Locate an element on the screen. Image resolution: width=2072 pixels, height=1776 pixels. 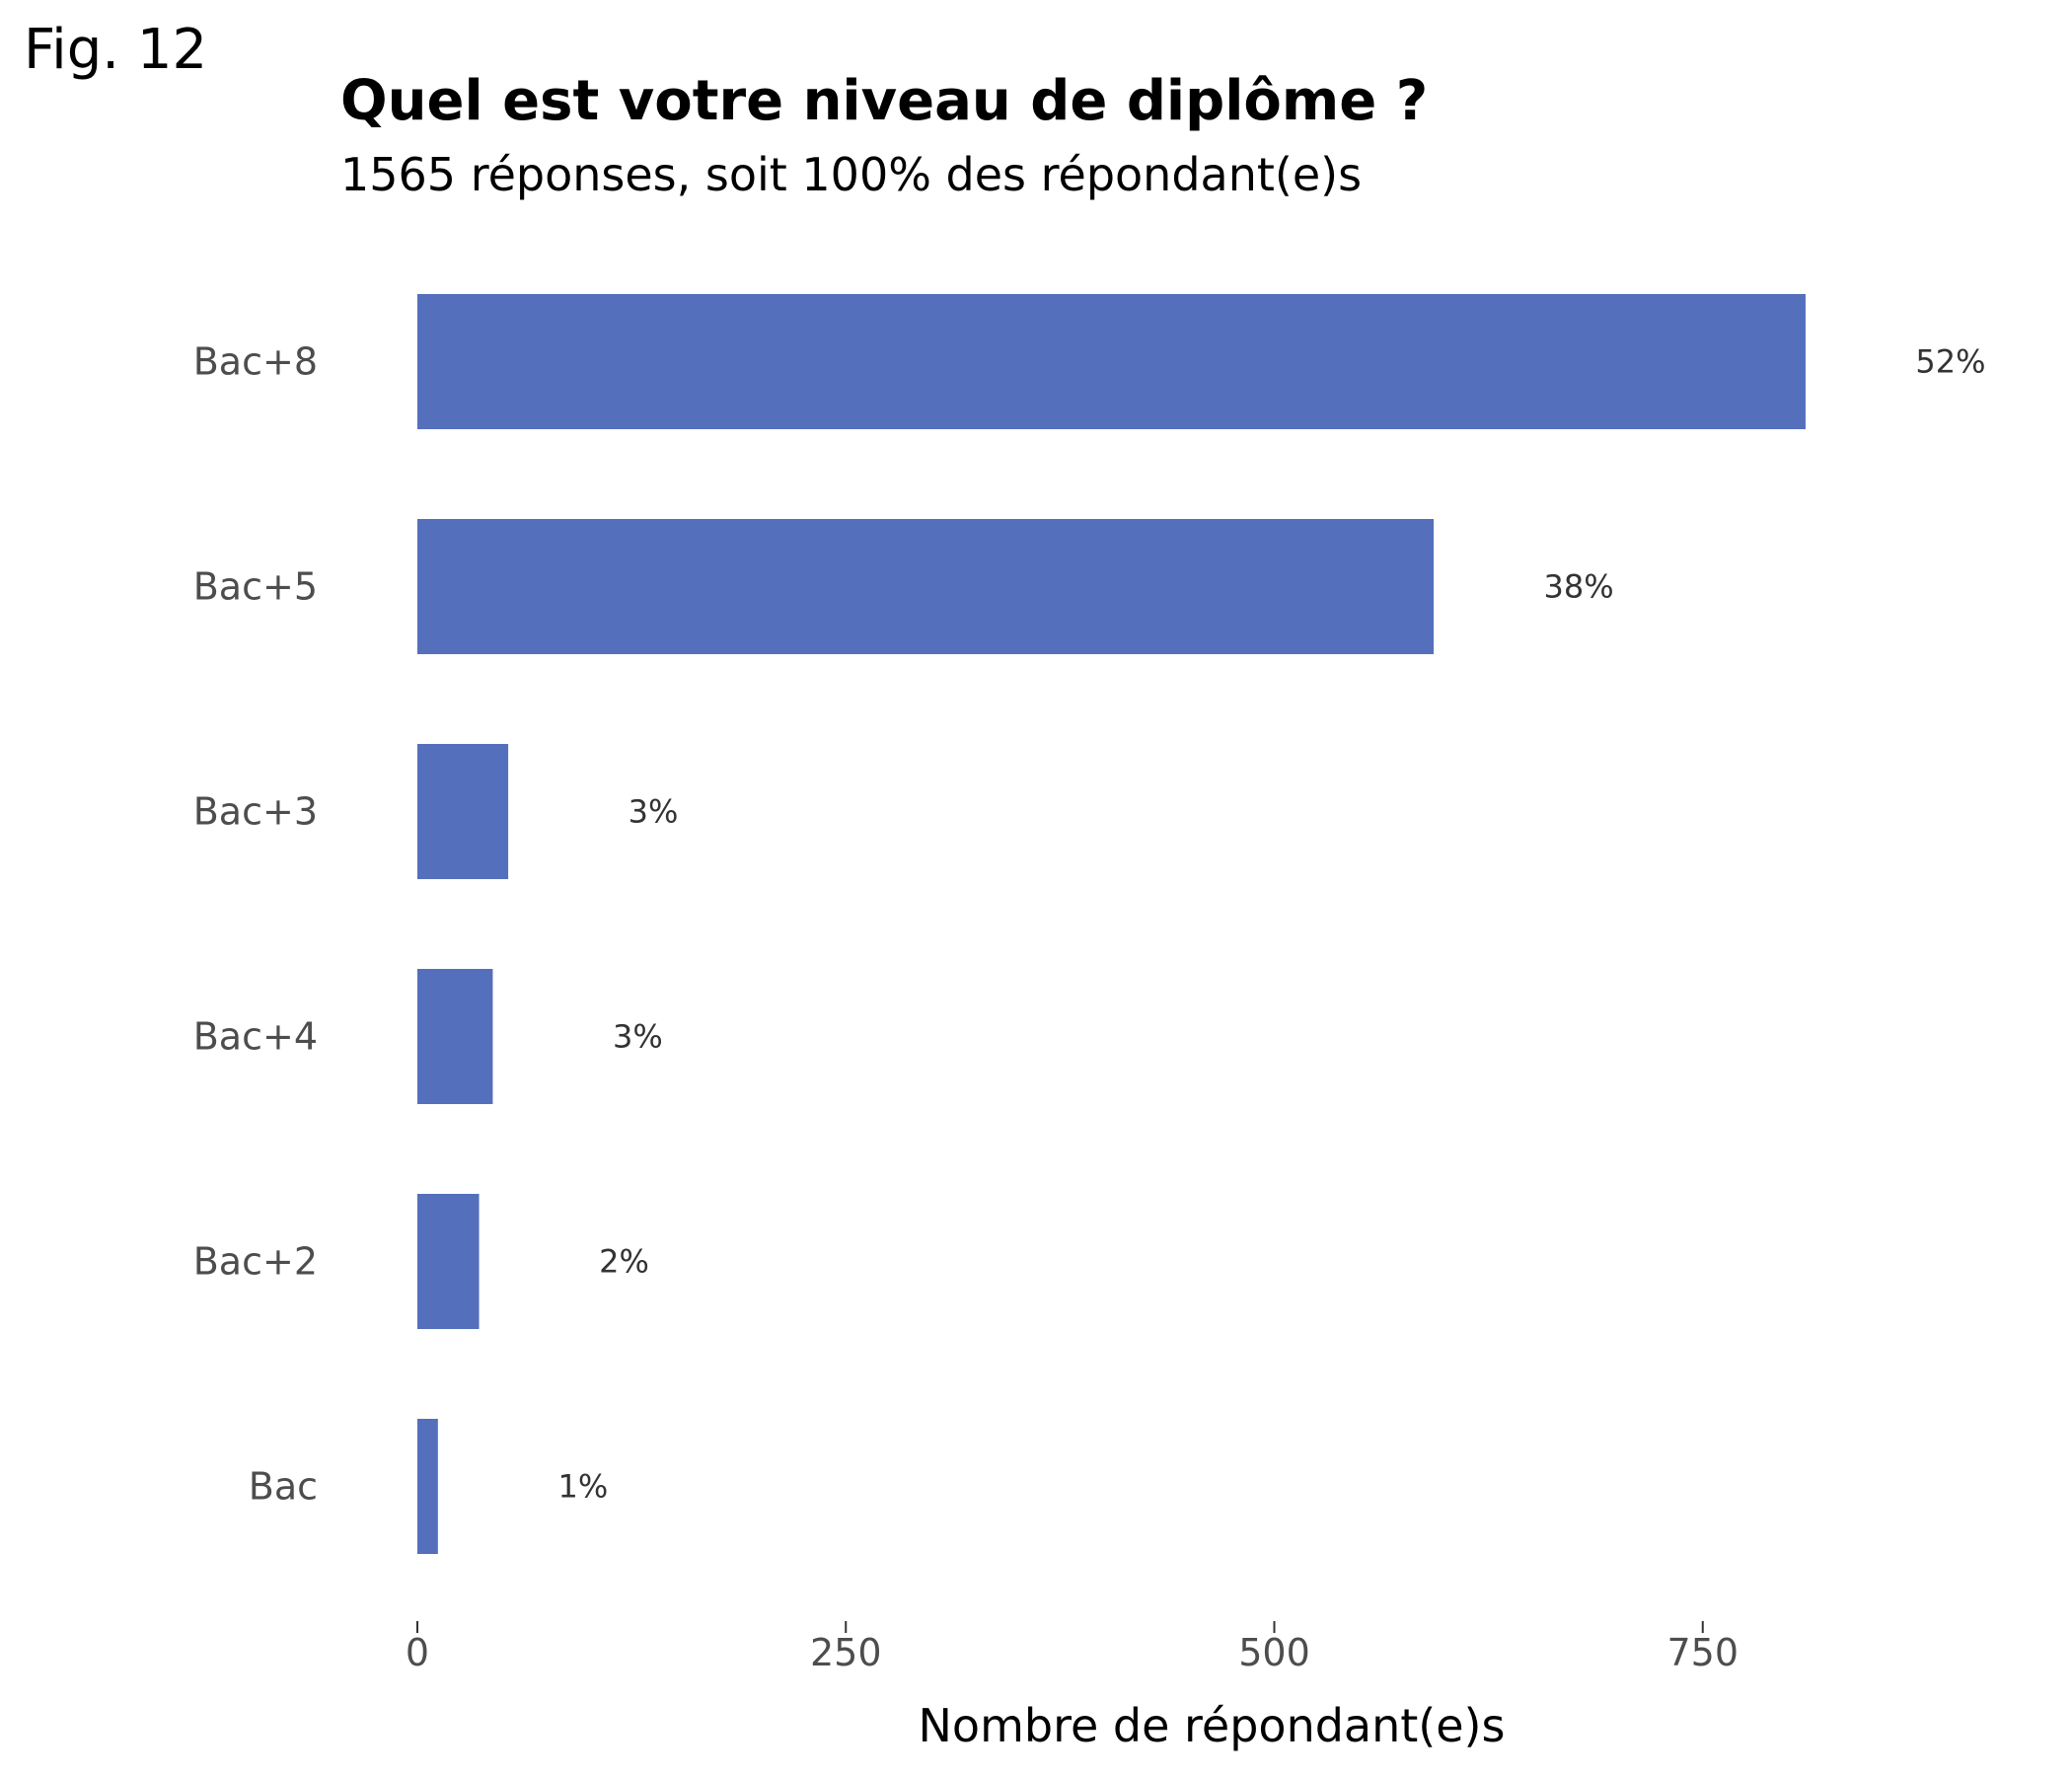
data-label: 1% is located at coordinates (583, 1487).